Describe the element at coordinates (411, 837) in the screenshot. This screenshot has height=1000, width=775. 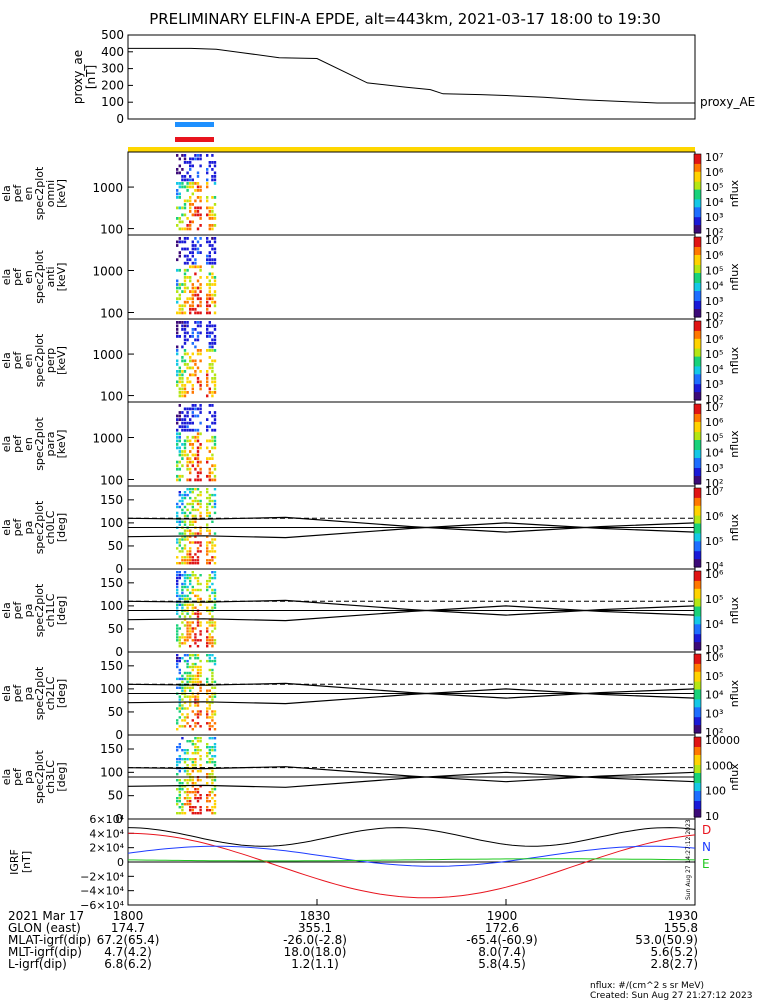
I see `series-line-total` at that location.